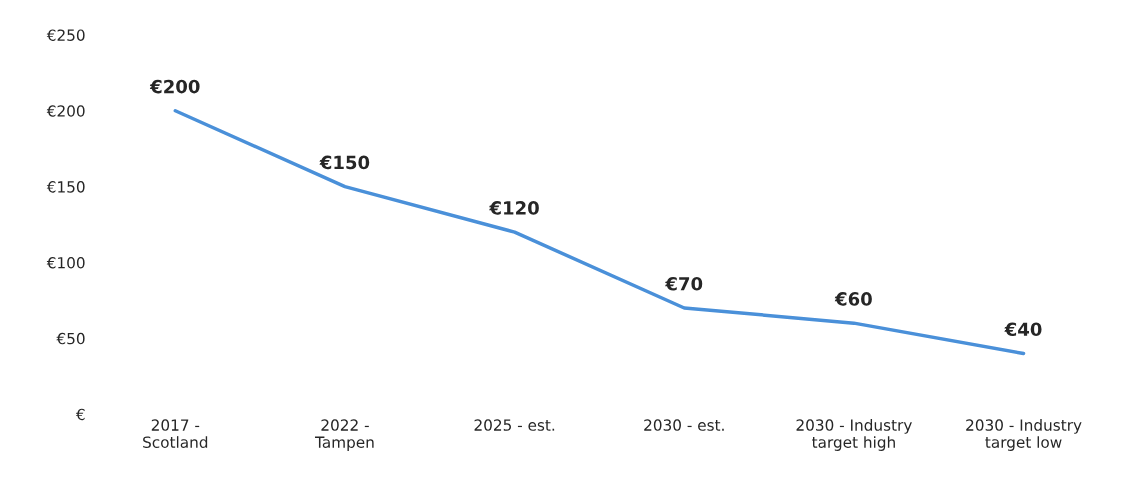 This screenshot has width=1131, height=499. Describe the element at coordinates (854, 435) in the screenshot. I see `x-tick-label: 2030 - Industry target high` at that location.